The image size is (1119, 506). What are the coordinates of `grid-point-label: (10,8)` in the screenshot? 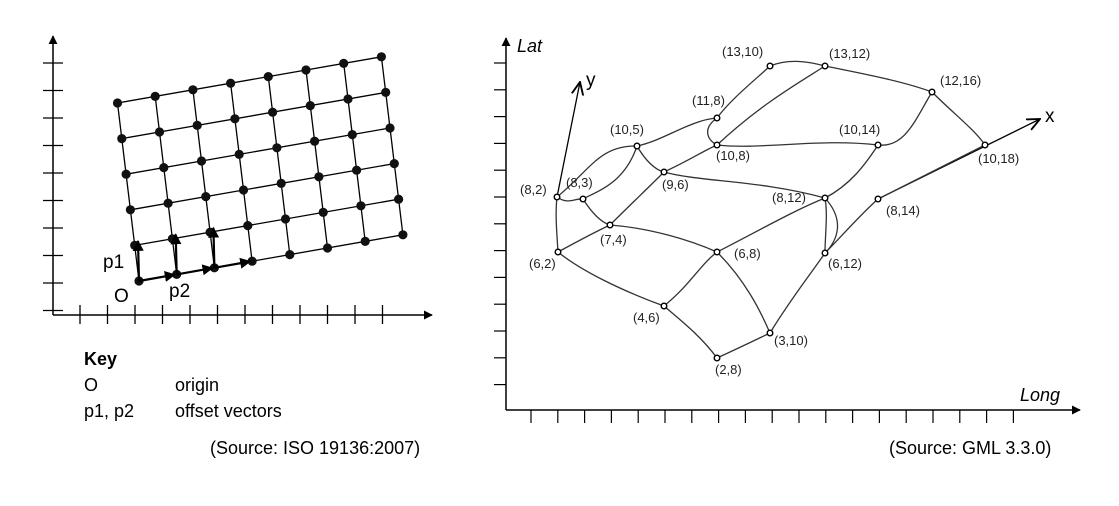 It's located at (733, 155).